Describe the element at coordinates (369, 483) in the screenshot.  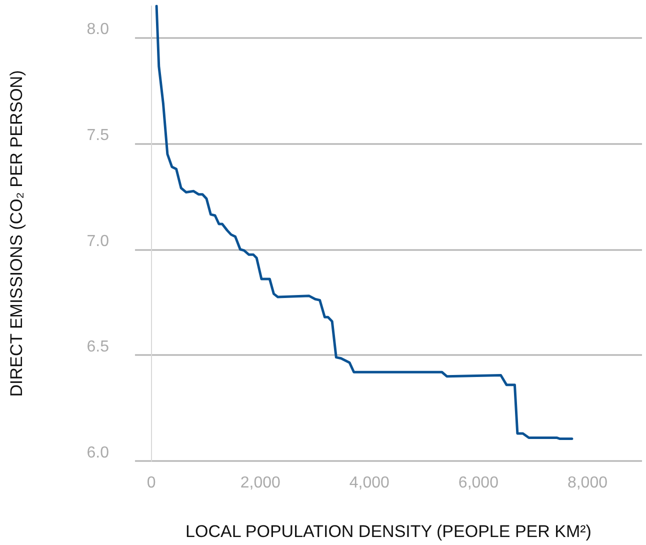
I see `x-tick-label: 4,000` at that location.